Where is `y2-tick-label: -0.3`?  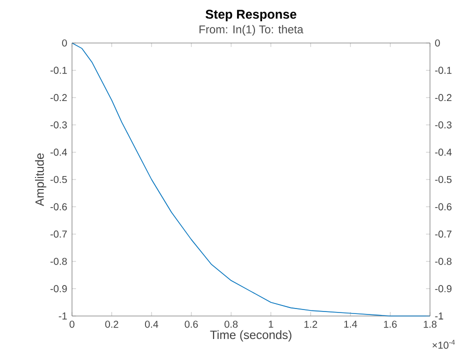 y2-tick-label: -0.3 is located at coordinates (443, 124).